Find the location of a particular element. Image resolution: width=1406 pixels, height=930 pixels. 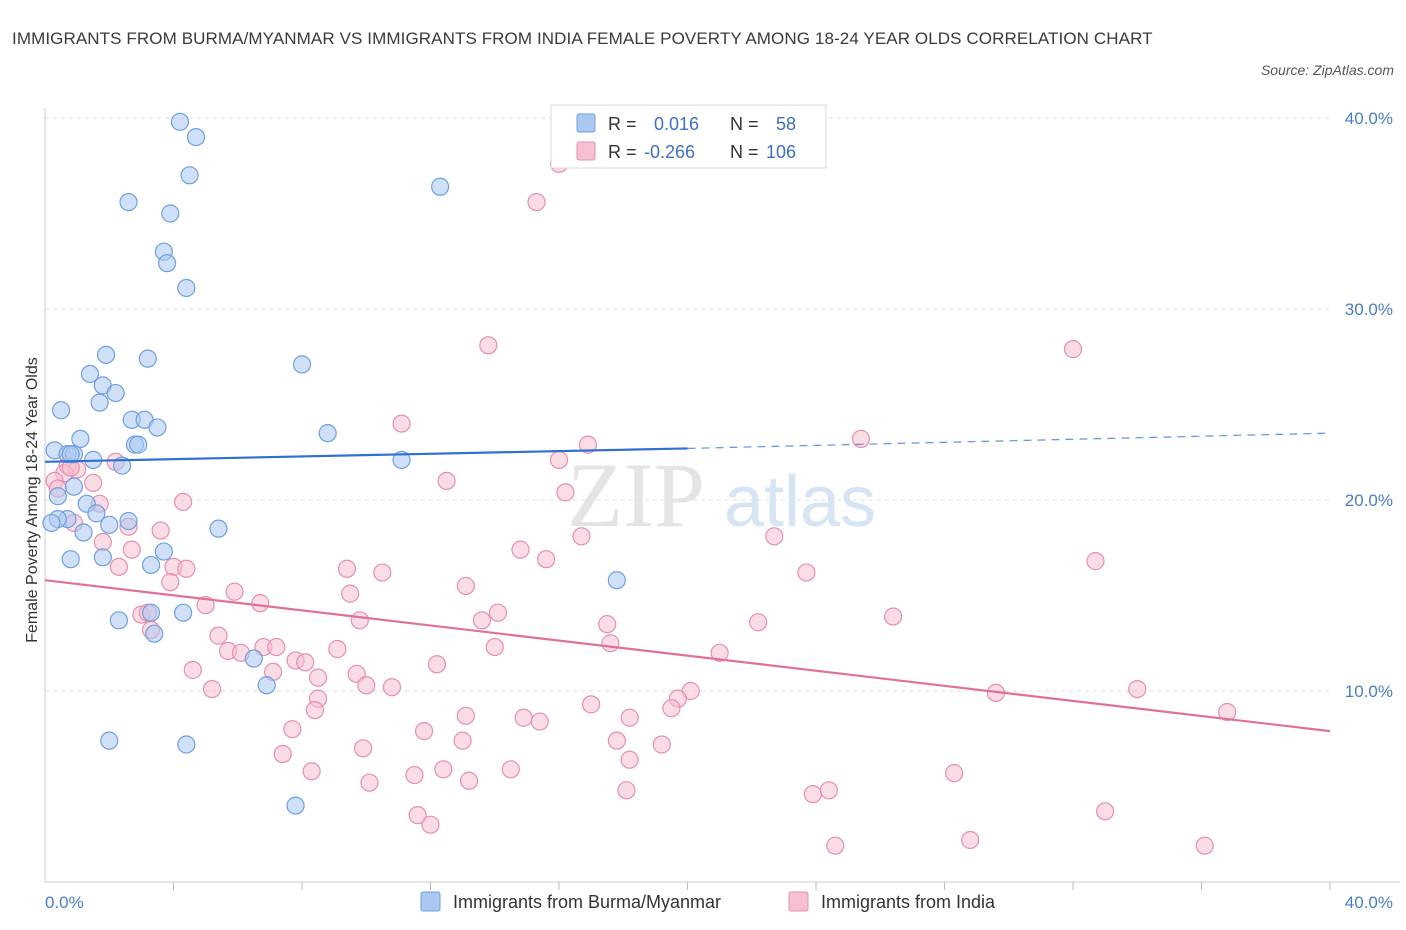

legend-r-value-india: -0.266 is located at coordinates (669, 152).